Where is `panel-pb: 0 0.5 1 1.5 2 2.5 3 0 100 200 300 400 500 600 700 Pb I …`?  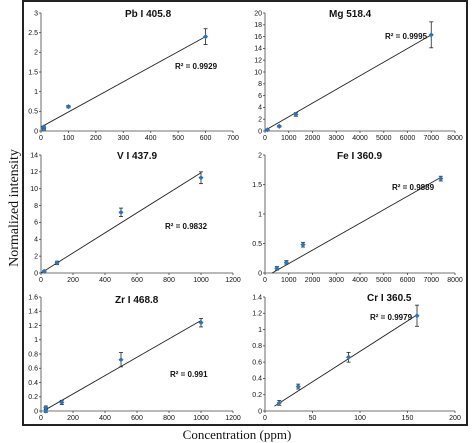
panel-pb: 0 0.5 1 1.5 2 2.5 3 0 100 200 300 400 500 600 700 Pb I … is located at coordinates (135, 73).